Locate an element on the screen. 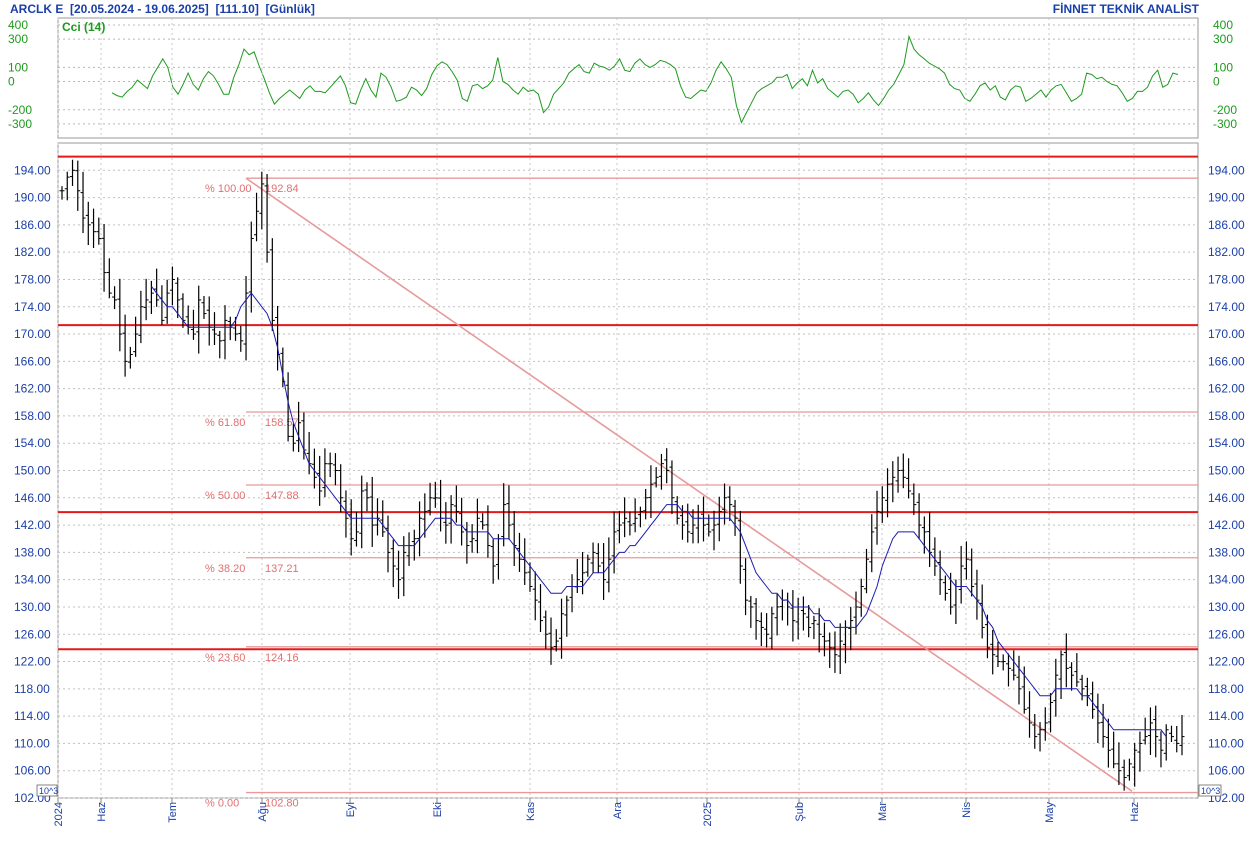 The image size is (1251, 841). price-tick-label-right: 174.00 is located at coordinates (1226, 307).